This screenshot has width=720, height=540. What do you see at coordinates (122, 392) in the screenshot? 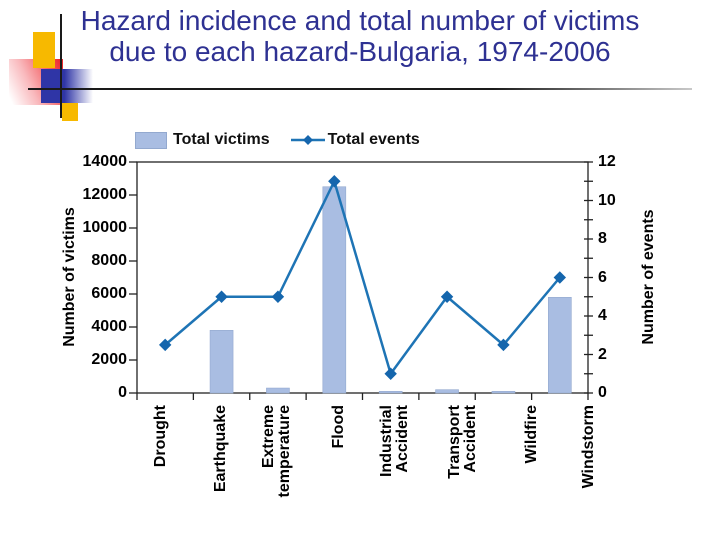
I see `left-axis-tick-label: 0` at bounding box center [122, 392].